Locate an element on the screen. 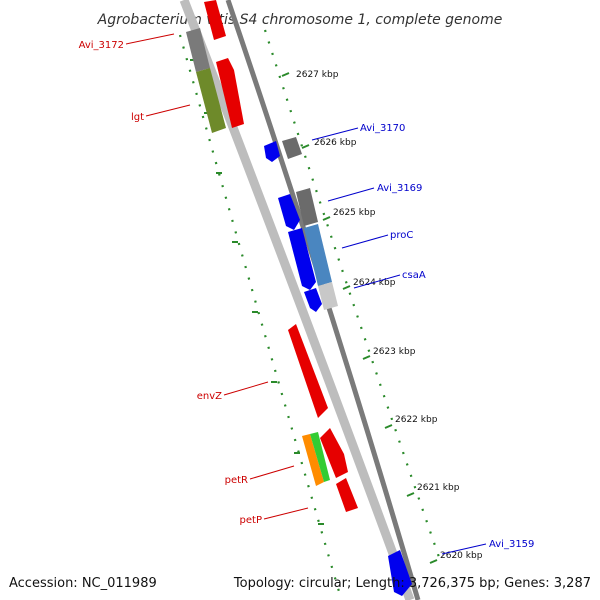  gene-label-avi-3159: Avi_3159 is located at coordinates (511, 544).